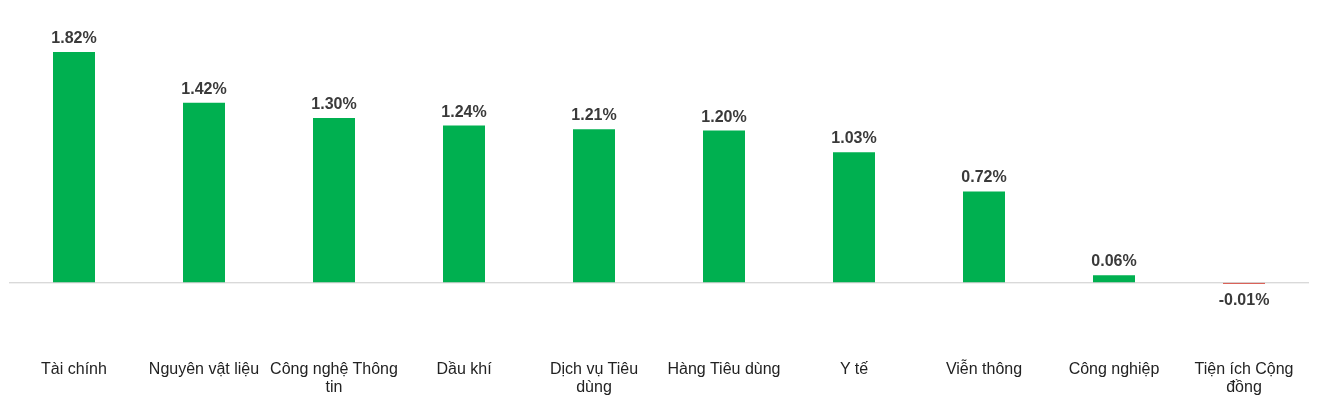  I want to click on x-tick-label: Nguyên vật liệu, so click(204, 368).